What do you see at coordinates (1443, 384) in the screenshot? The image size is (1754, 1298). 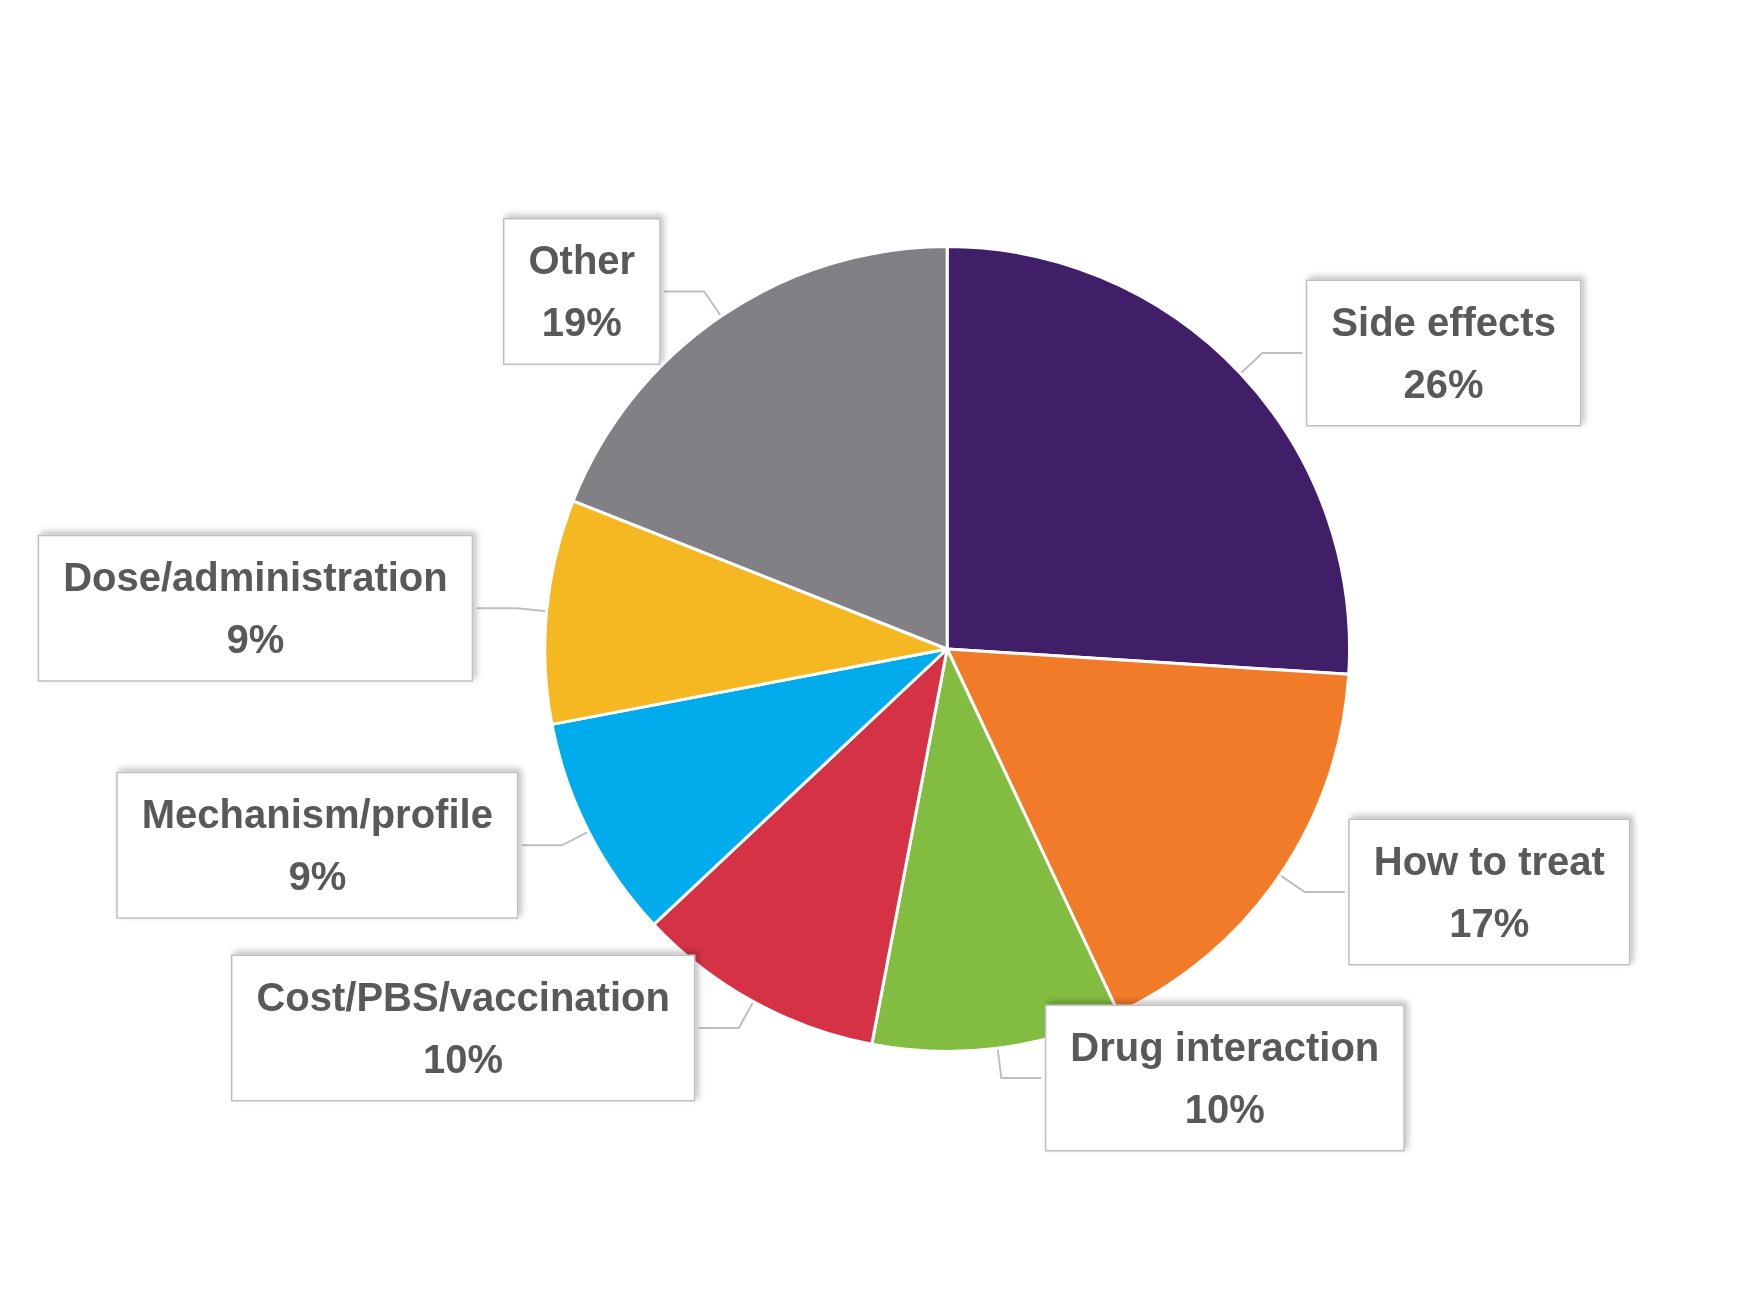 I see `data-label: 26%` at bounding box center [1443, 384].